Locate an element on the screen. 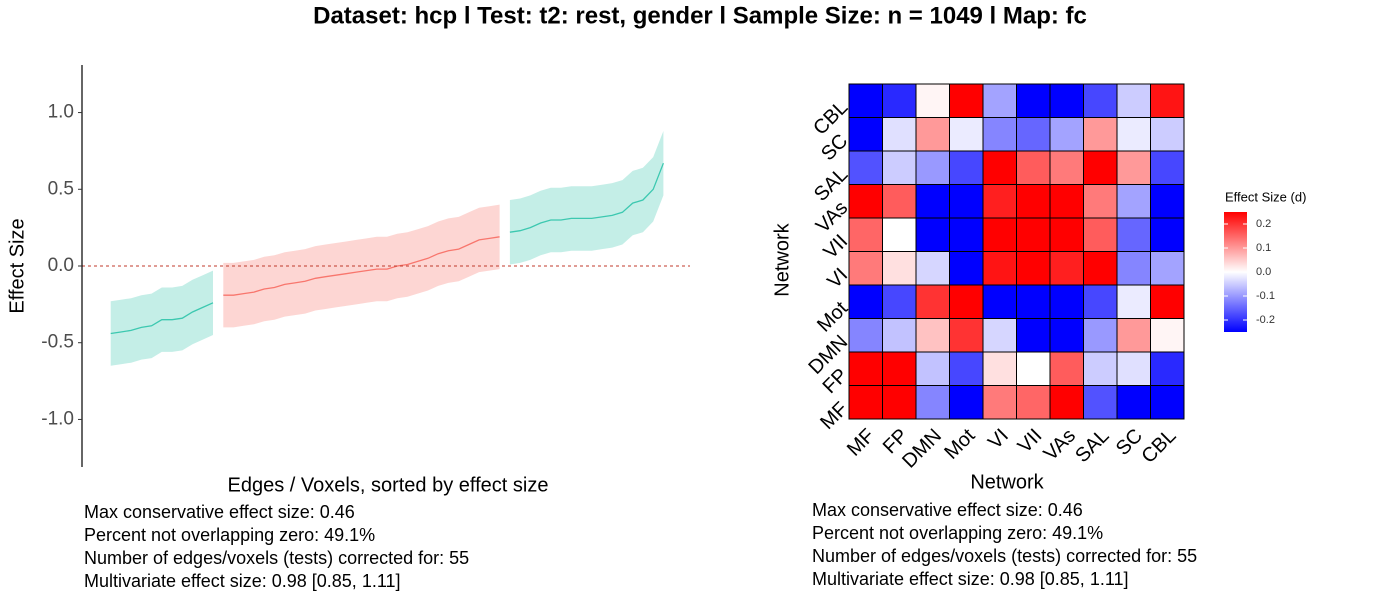  y-tick-label: 0.0 is located at coordinates (61, 265).